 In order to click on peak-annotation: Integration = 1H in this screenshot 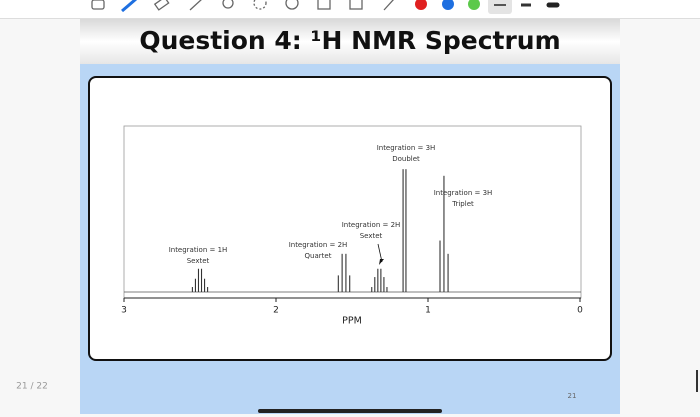, I will do `click(198, 250)`.